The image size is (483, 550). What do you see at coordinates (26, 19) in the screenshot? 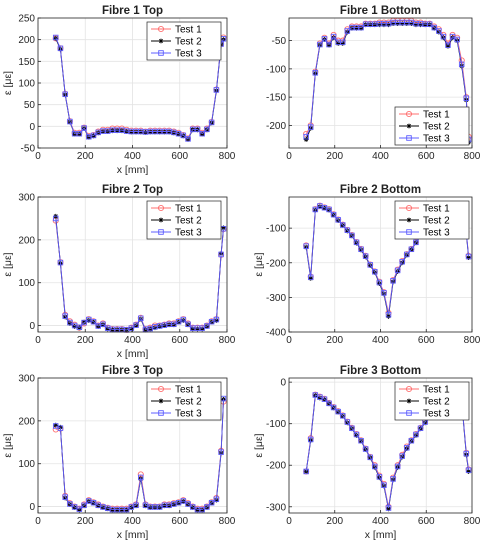
I see `tick-label-y: 250` at bounding box center [26, 19].